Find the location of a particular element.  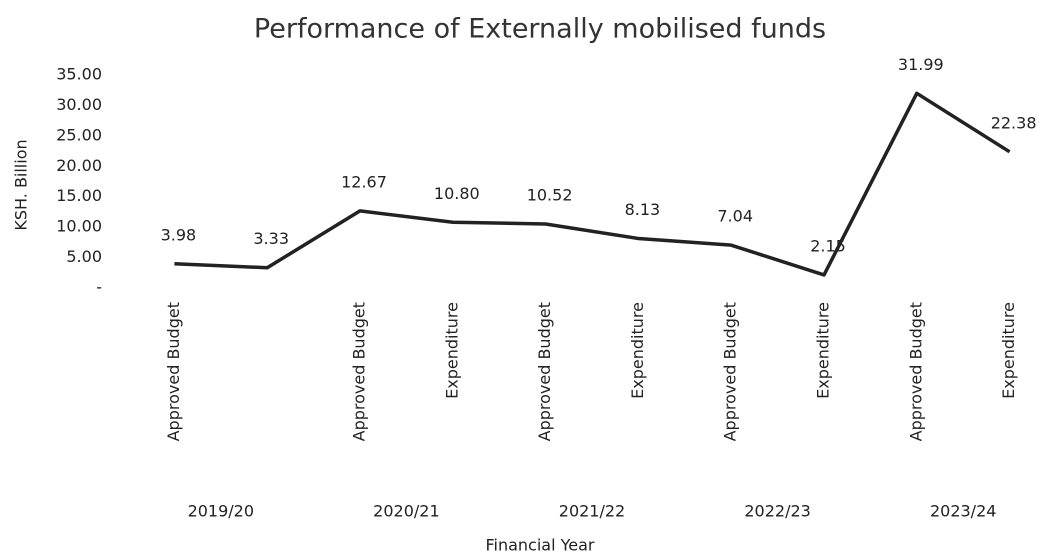

y-tick-label: 5.00 is located at coordinates (84, 256).